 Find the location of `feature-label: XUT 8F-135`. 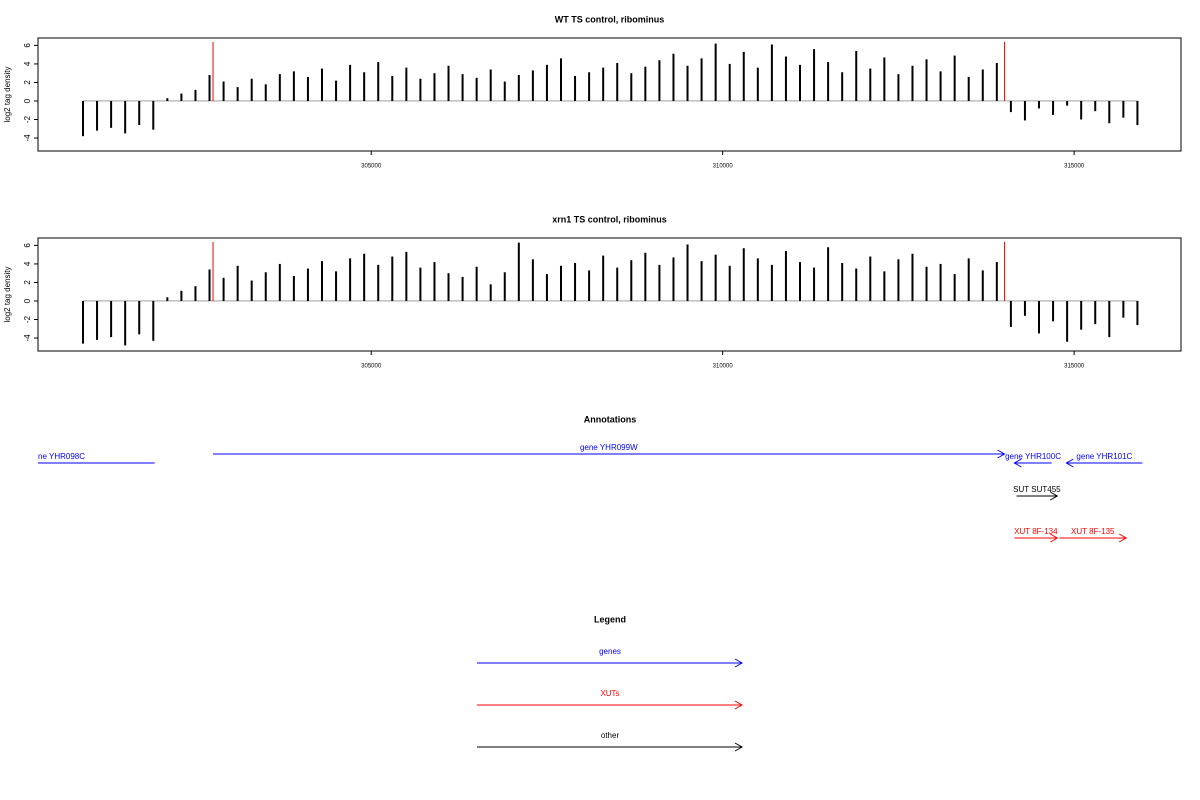

feature-label: XUT 8F-135 is located at coordinates (1093, 531).